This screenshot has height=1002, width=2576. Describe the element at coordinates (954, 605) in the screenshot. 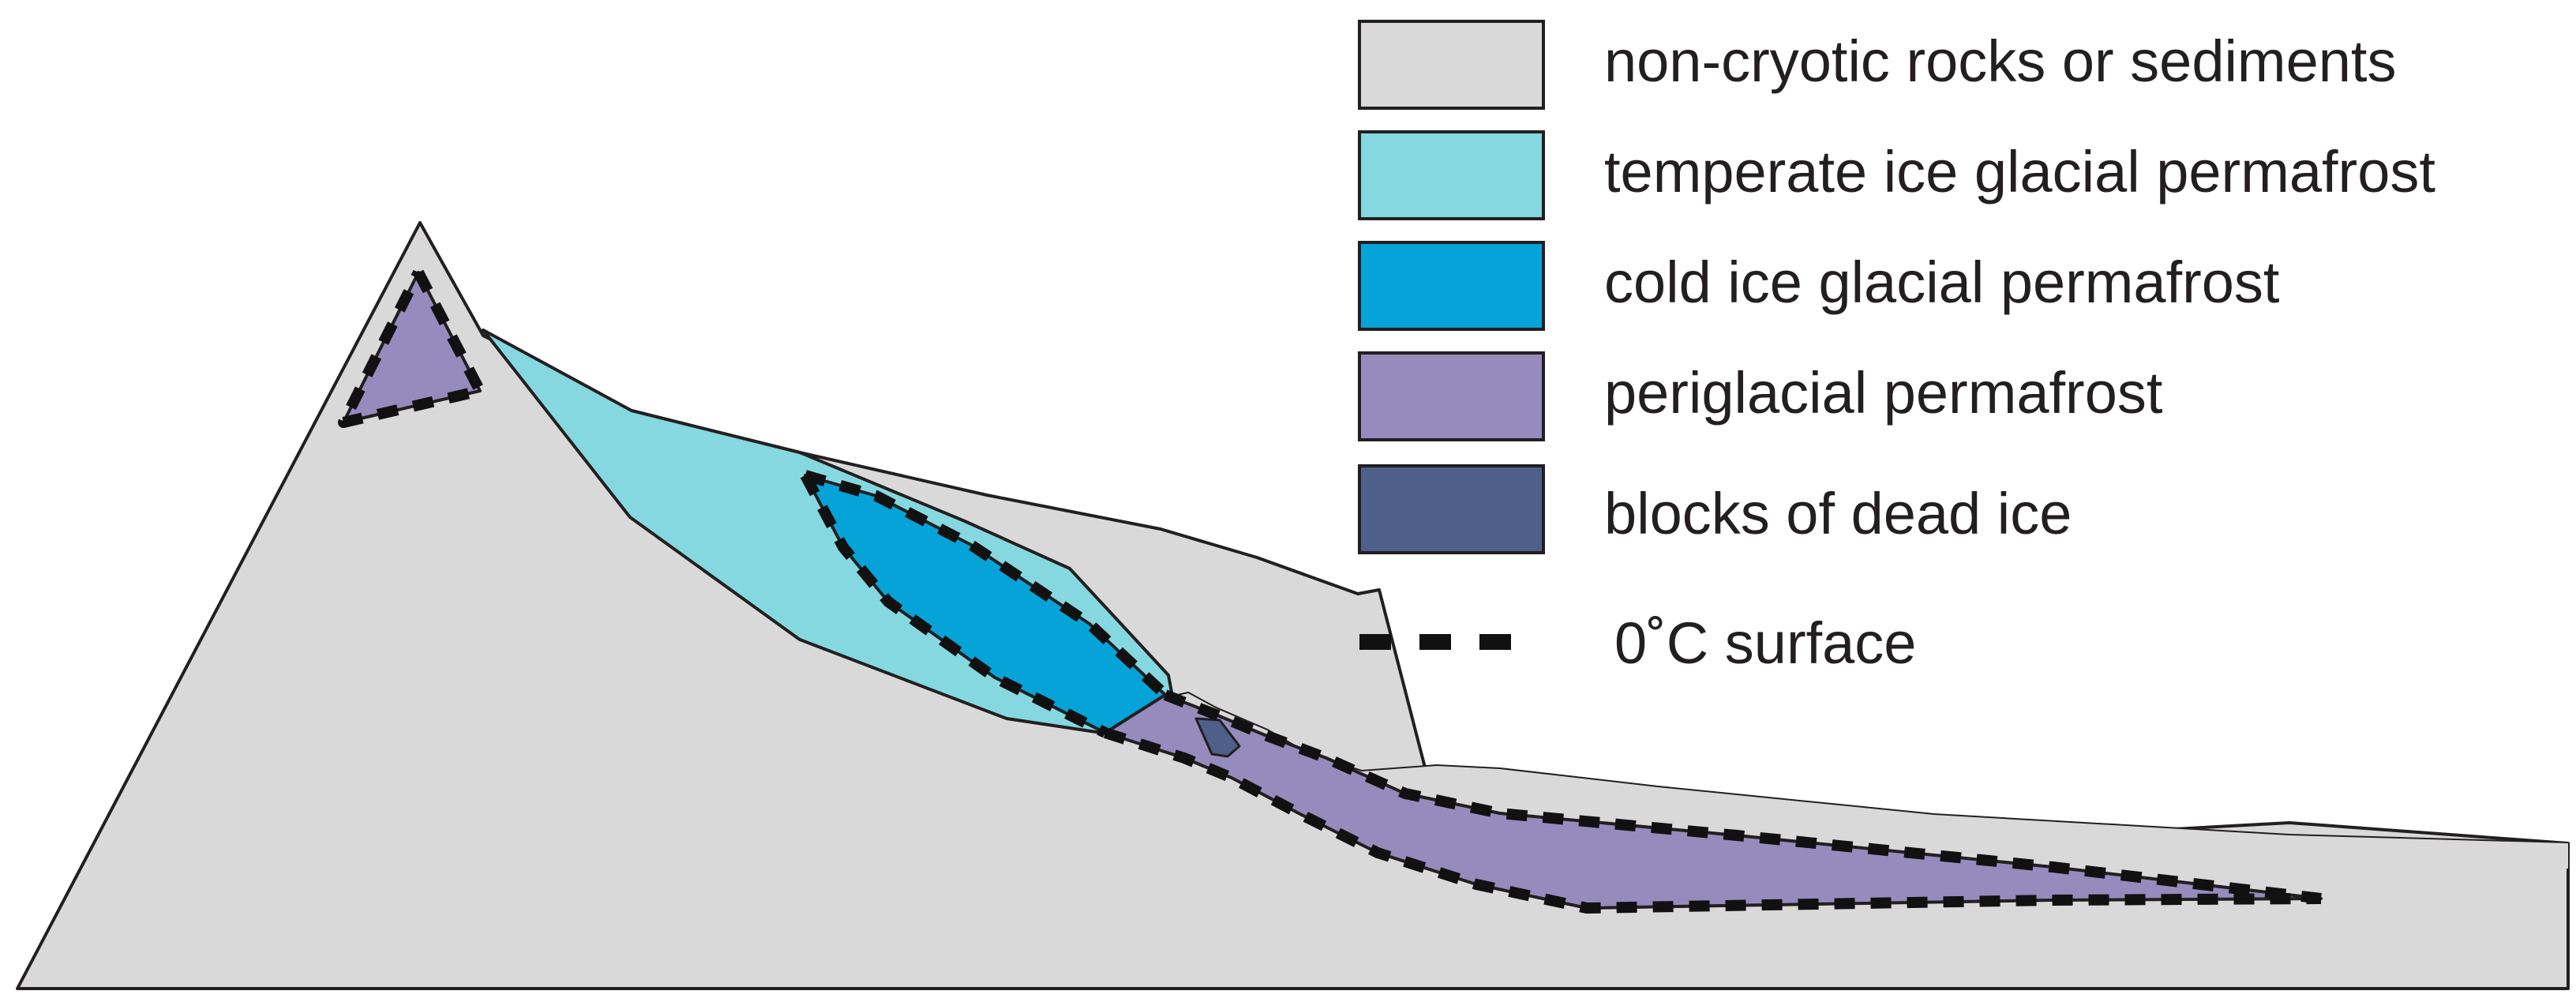

I see `zero-surface-cold-ice-lower` at that location.